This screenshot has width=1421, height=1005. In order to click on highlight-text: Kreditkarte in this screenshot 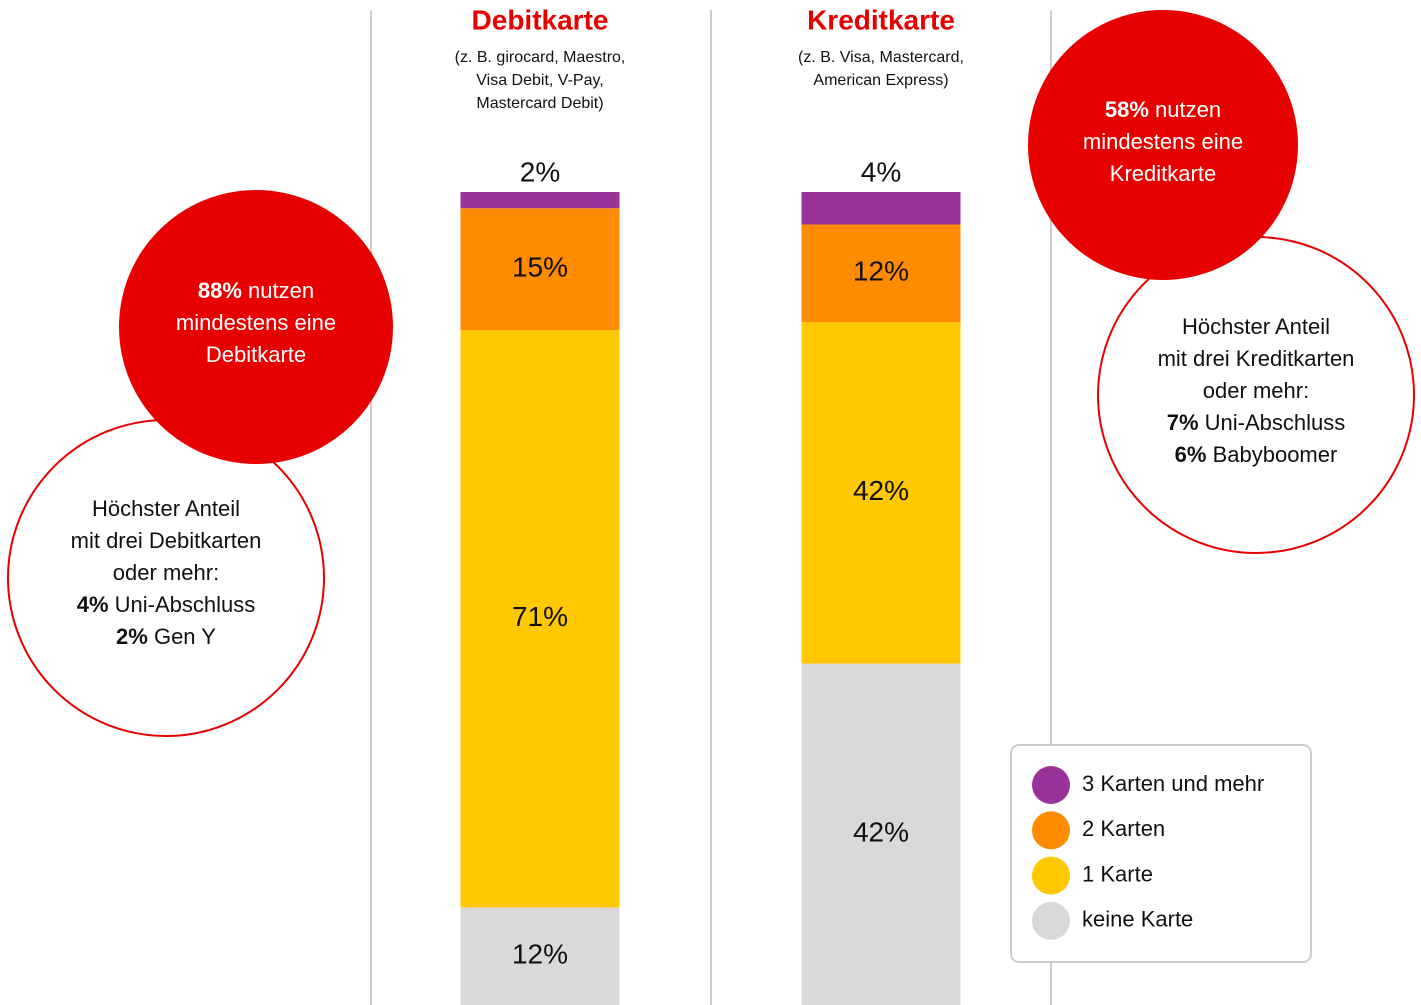, I will do `click(1163, 173)`.